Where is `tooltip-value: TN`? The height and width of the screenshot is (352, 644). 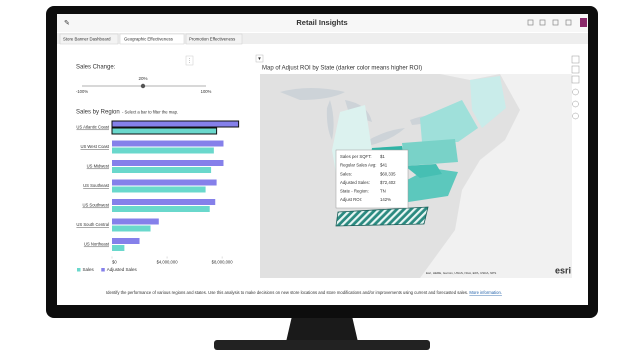 tooltip-value: TN is located at coordinates (383, 191).